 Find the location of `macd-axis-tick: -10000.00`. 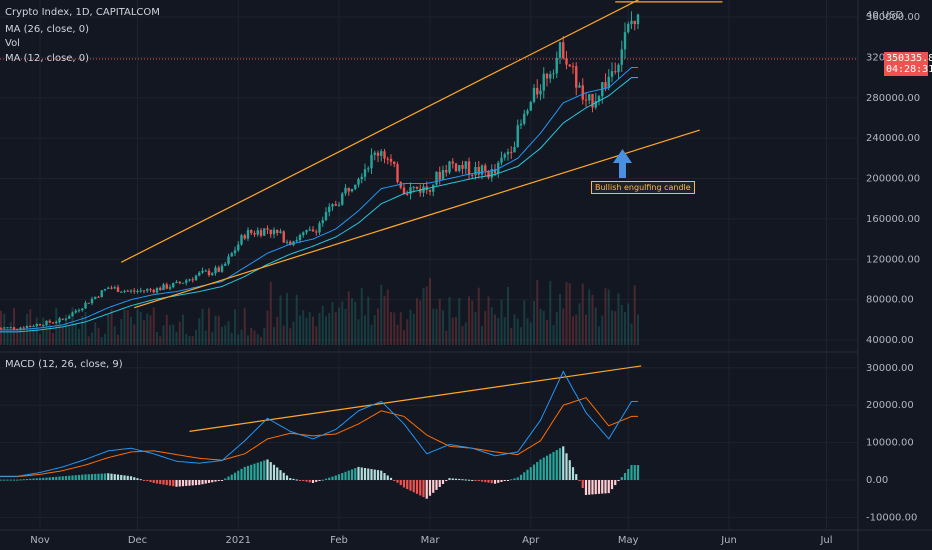

macd-axis-tick: -10000.00 is located at coordinates (891, 517).